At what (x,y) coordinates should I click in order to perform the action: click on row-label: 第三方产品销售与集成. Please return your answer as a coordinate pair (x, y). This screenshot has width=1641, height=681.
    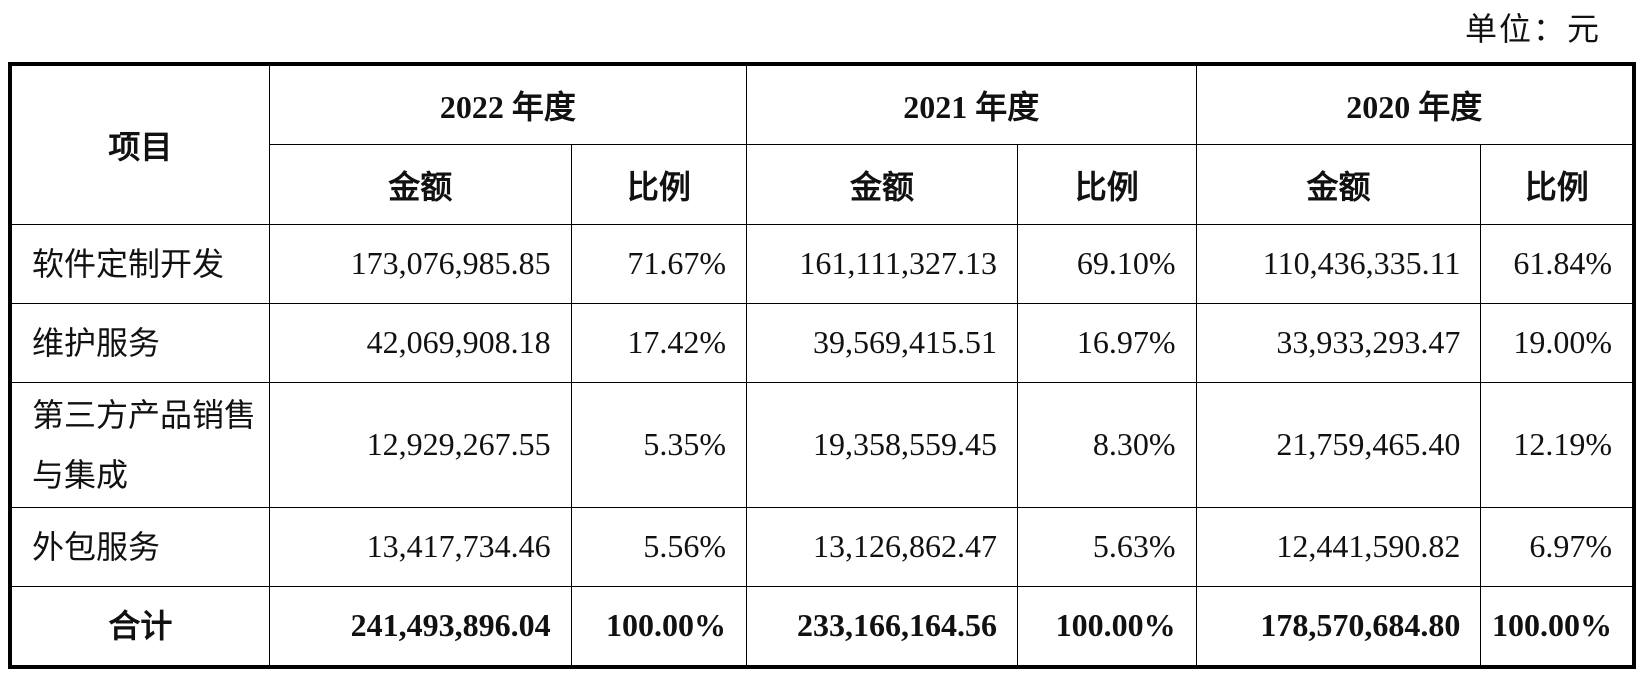
    Looking at the image, I should click on (139, 444).